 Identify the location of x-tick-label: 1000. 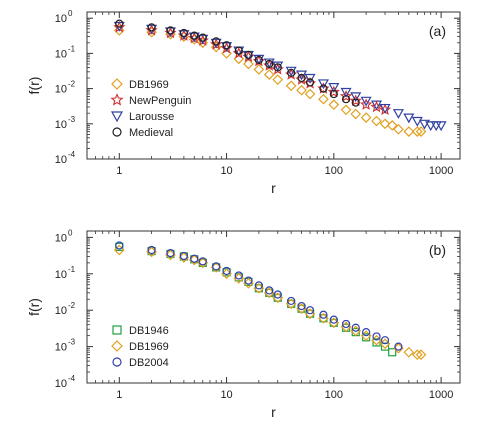
(441, 171).